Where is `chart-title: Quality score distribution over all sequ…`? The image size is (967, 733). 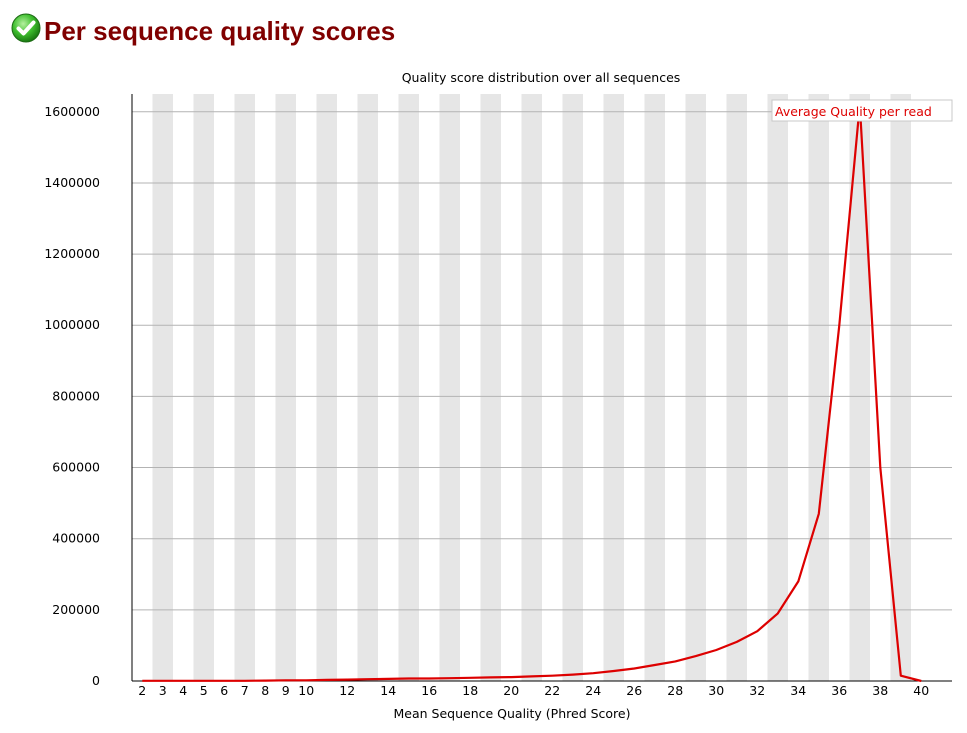 chart-title: Quality score distribution over all sequ… is located at coordinates (541, 77).